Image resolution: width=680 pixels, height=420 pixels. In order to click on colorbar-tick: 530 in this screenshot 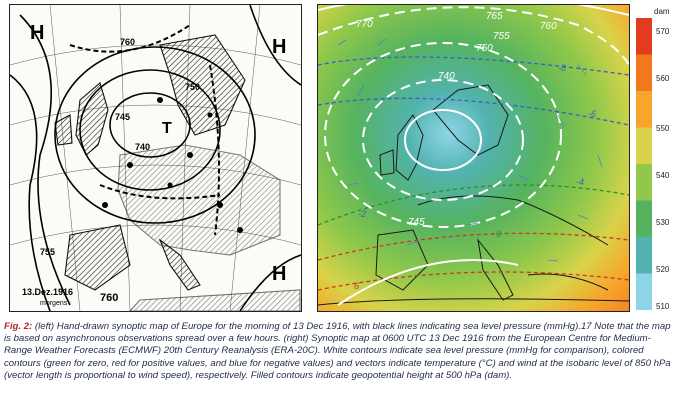, I will do `click(663, 222)`.